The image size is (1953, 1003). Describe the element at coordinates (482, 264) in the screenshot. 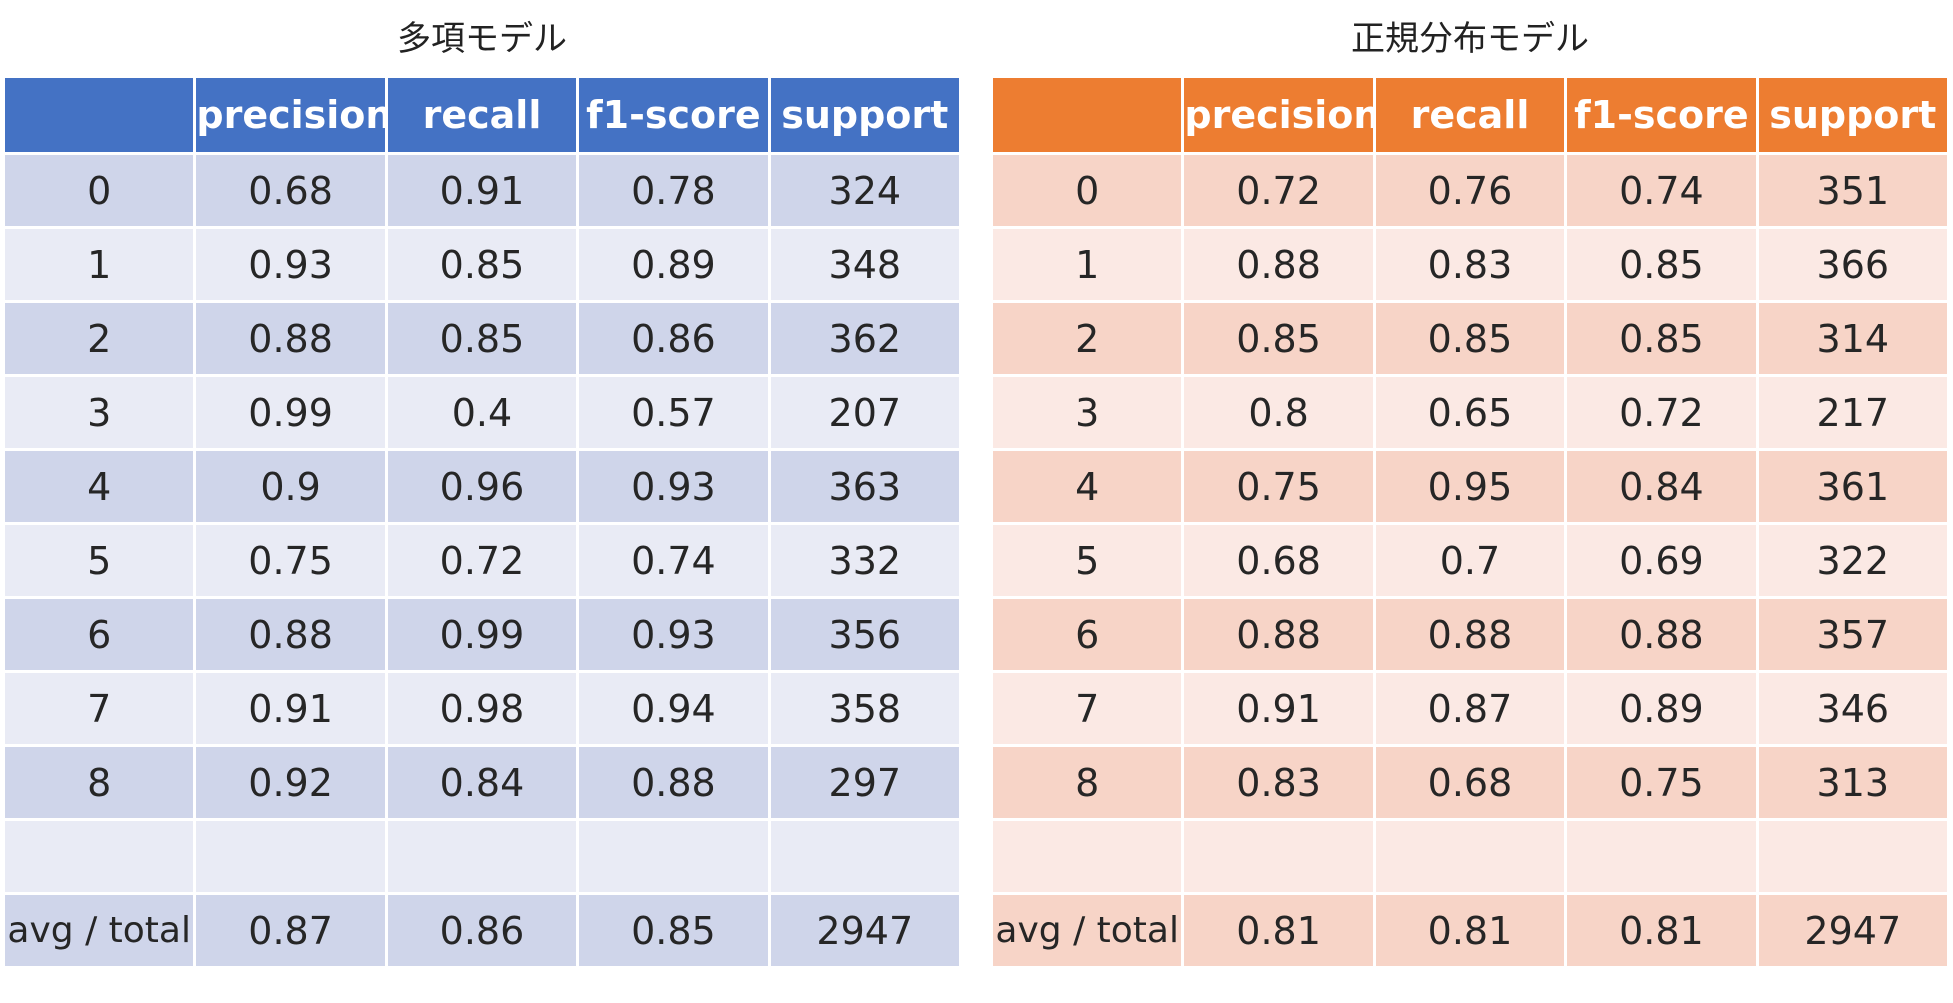

I see `table-row: 1 0.93 0.85 0.89 348` at that location.